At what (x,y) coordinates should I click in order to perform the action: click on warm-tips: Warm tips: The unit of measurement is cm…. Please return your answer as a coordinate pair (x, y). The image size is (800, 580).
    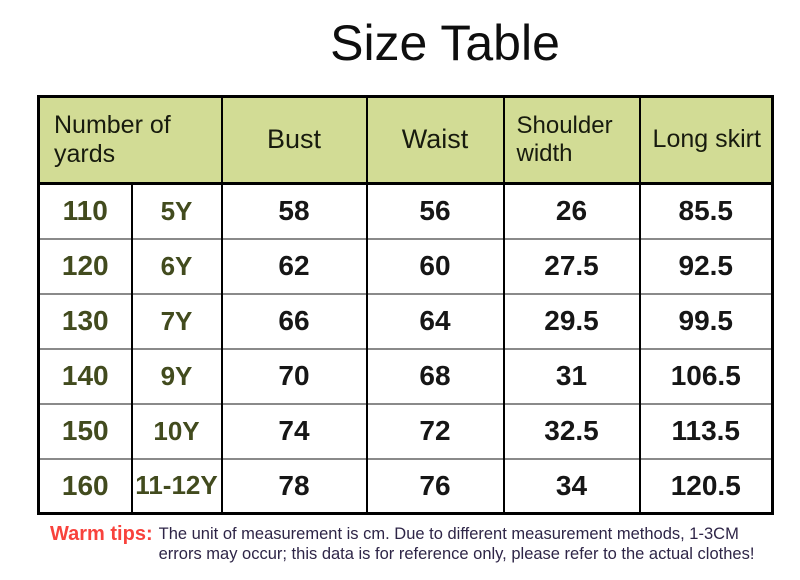
    Looking at the image, I should click on (407, 544).